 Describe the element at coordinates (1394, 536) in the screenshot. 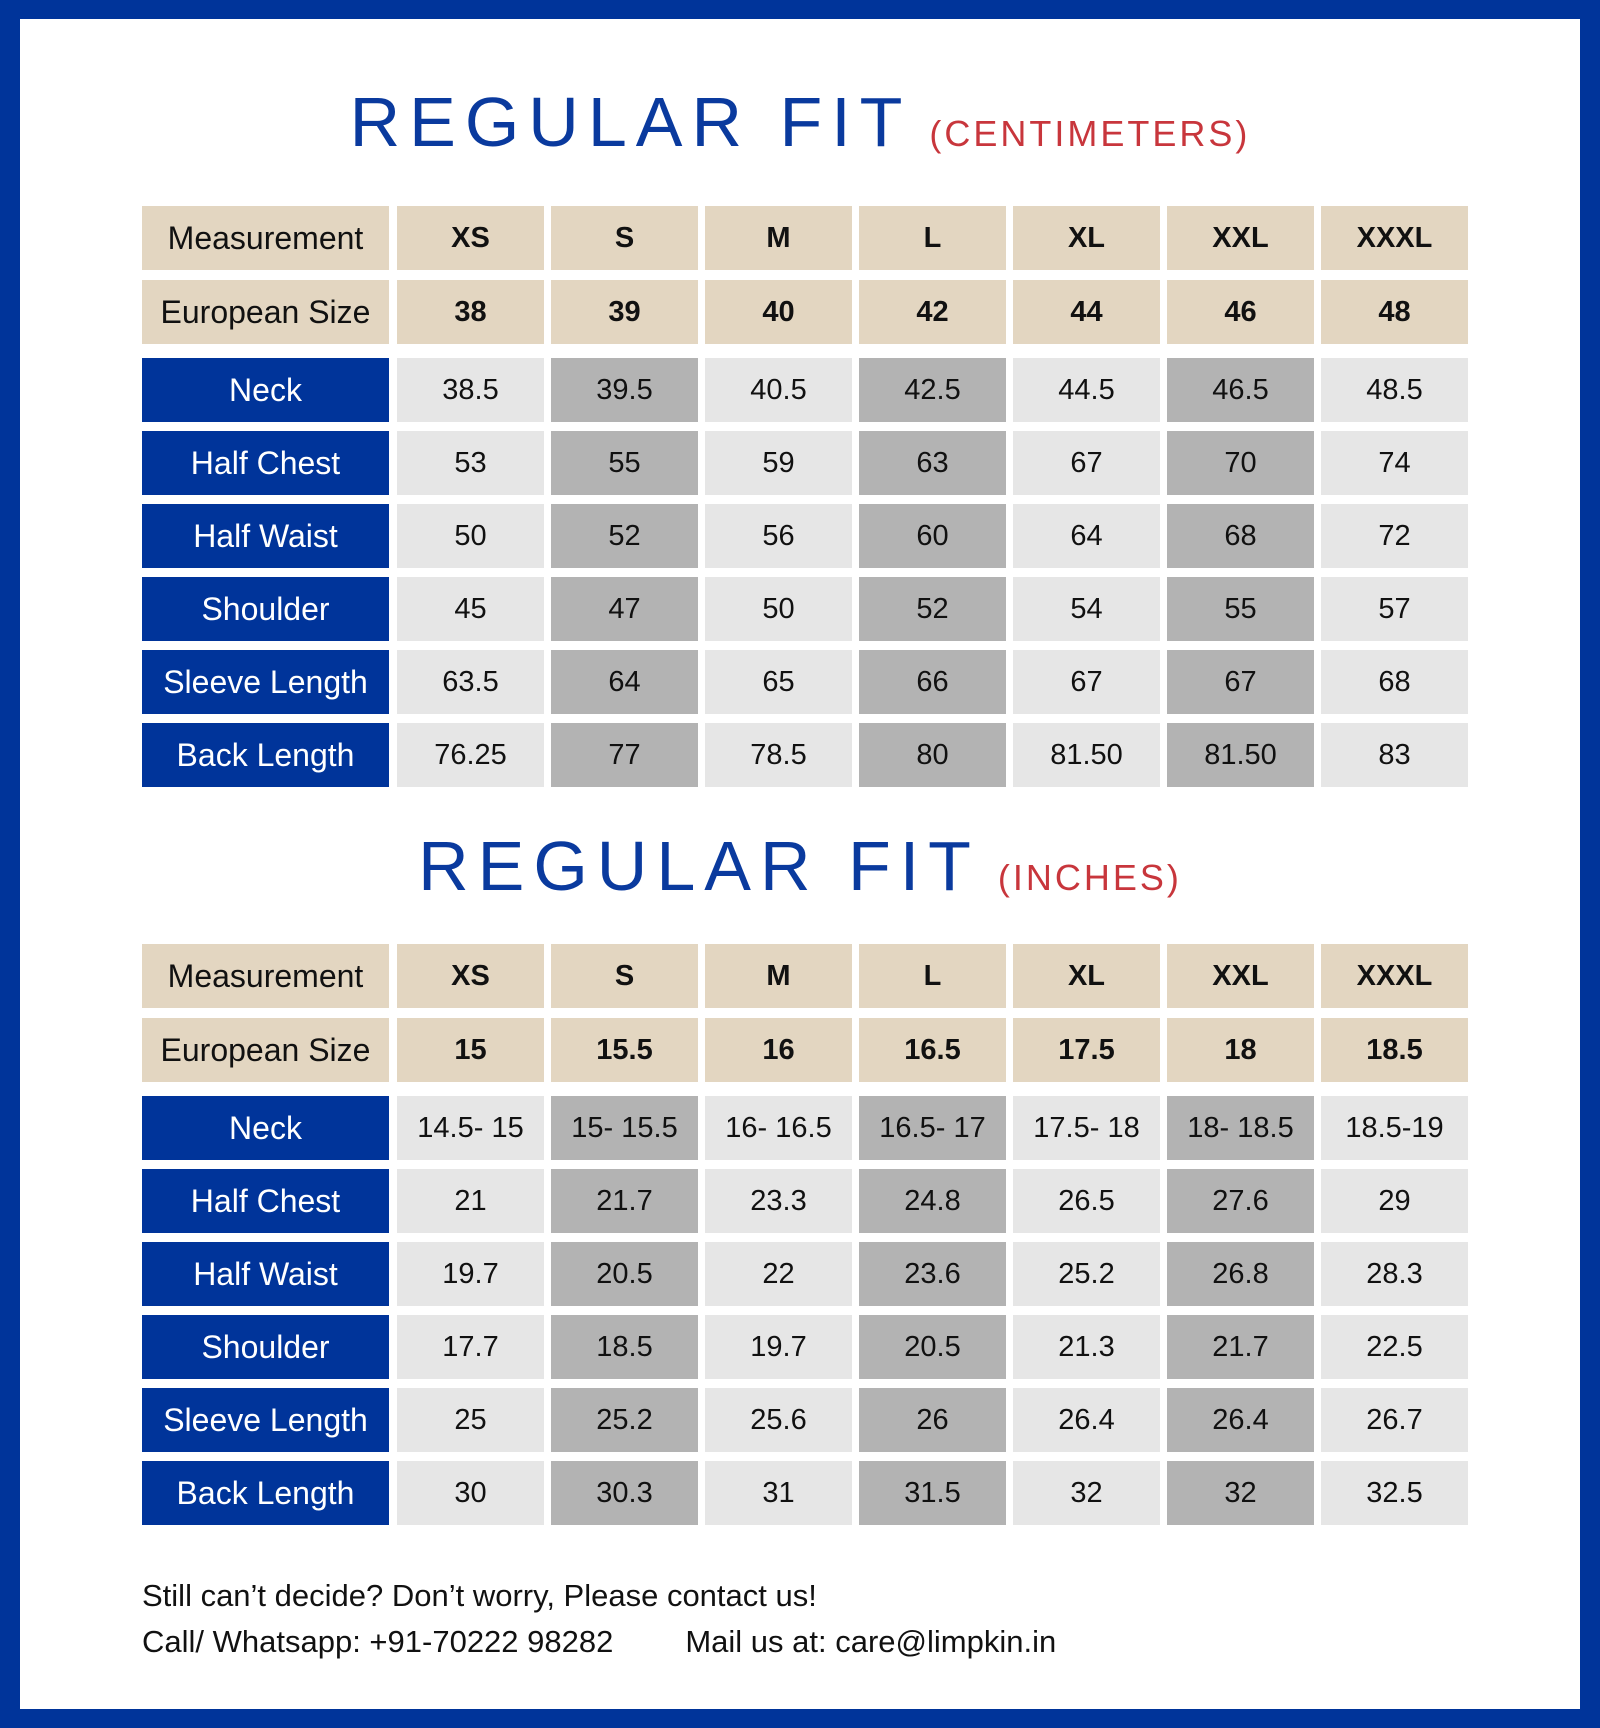

I see `table-cell: 72` at that location.